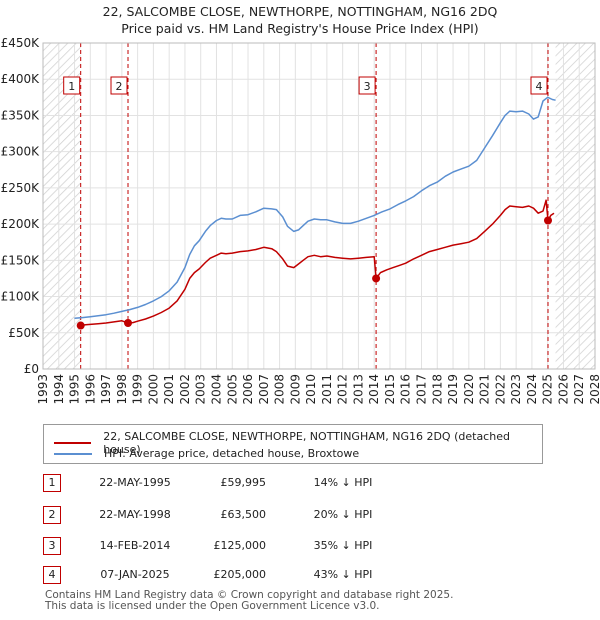 The width and height of the screenshot is (600, 620). What do you see at coordinates (248, 389) in the screenshot?
I see `x-tick-label: 2006` at bounding box center [248, 389].